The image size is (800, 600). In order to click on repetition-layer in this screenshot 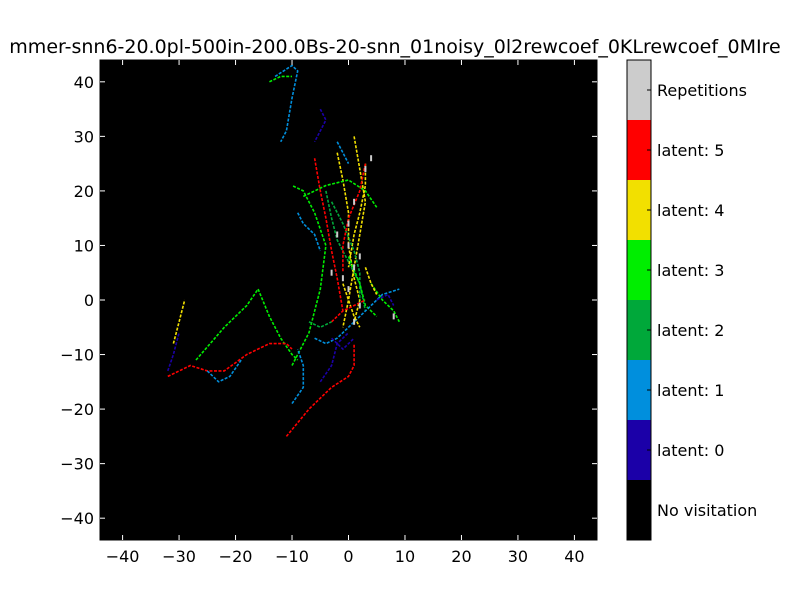, I will do `click(362, 240)`.